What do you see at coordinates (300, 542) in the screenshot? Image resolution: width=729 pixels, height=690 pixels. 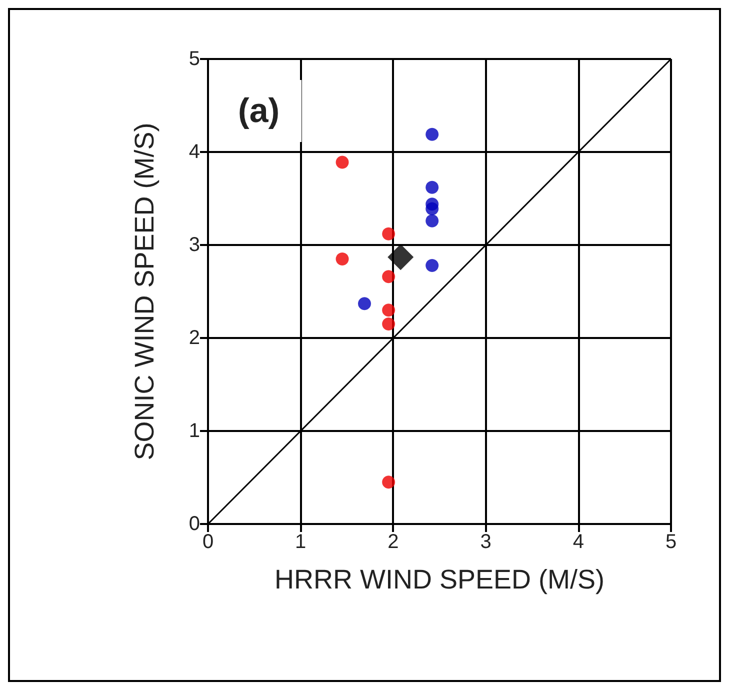 I see `x-tick-label: 1` at bounding box center [300, 542].